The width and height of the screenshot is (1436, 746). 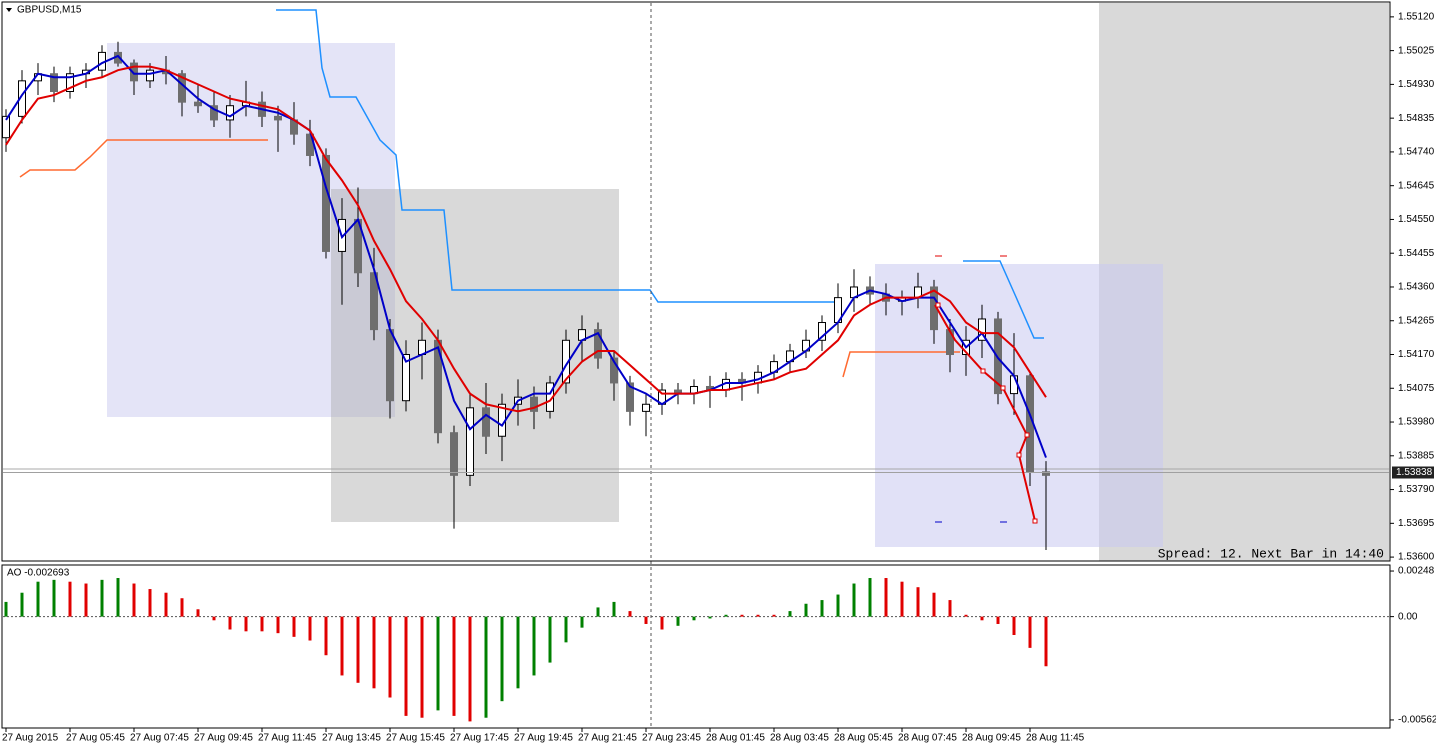 I want to click on y-tick-label: 1.54930, so click(x=1416, y=84).